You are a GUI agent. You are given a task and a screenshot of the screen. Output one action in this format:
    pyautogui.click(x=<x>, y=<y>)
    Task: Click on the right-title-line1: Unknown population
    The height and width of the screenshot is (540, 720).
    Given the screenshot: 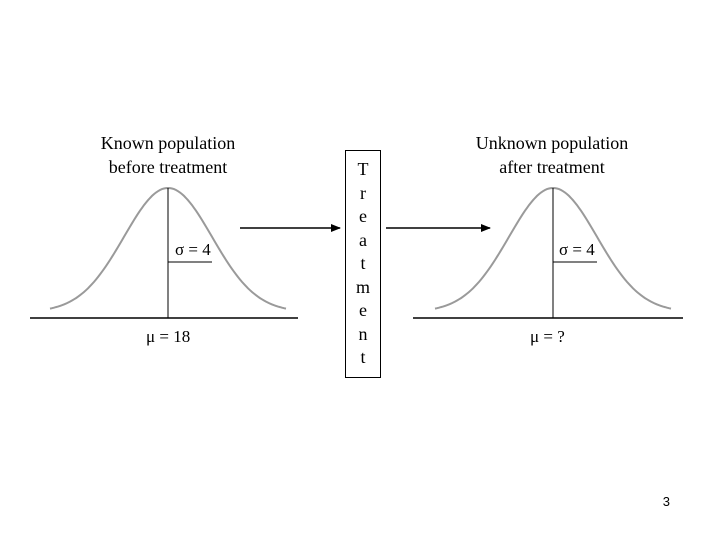 What is the action you would take?
    pyautogui.click(x=552, y=143)
    